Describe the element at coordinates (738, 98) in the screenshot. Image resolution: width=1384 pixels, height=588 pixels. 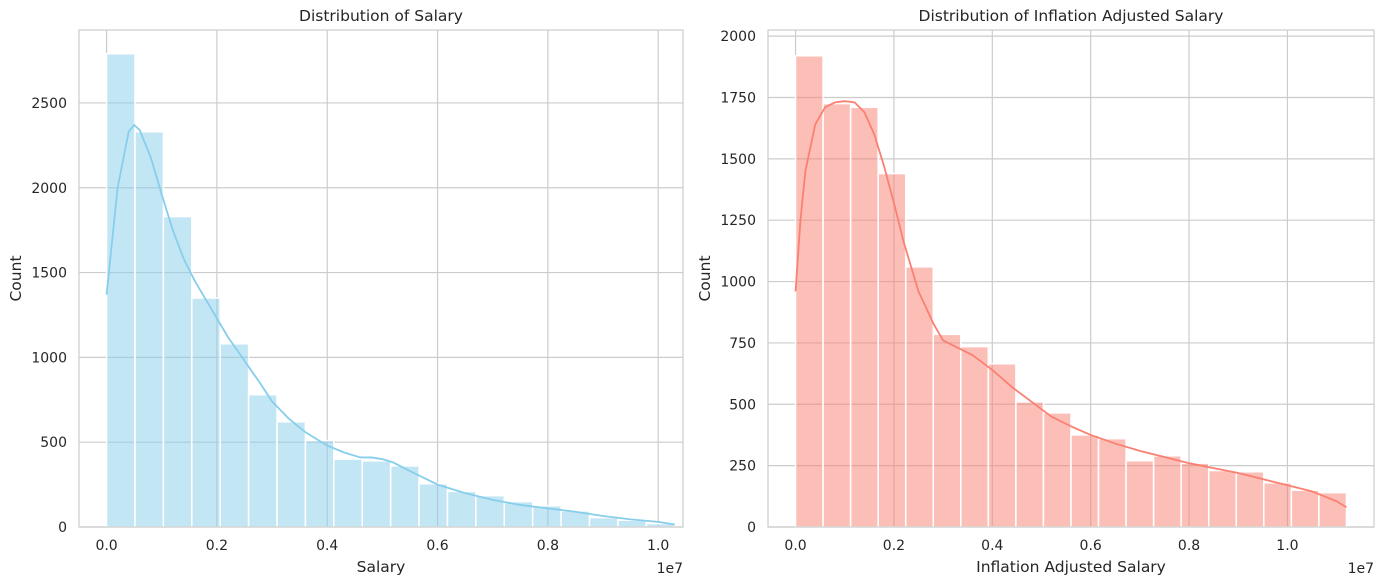
I see `y-tick-label: 1750` at that location.